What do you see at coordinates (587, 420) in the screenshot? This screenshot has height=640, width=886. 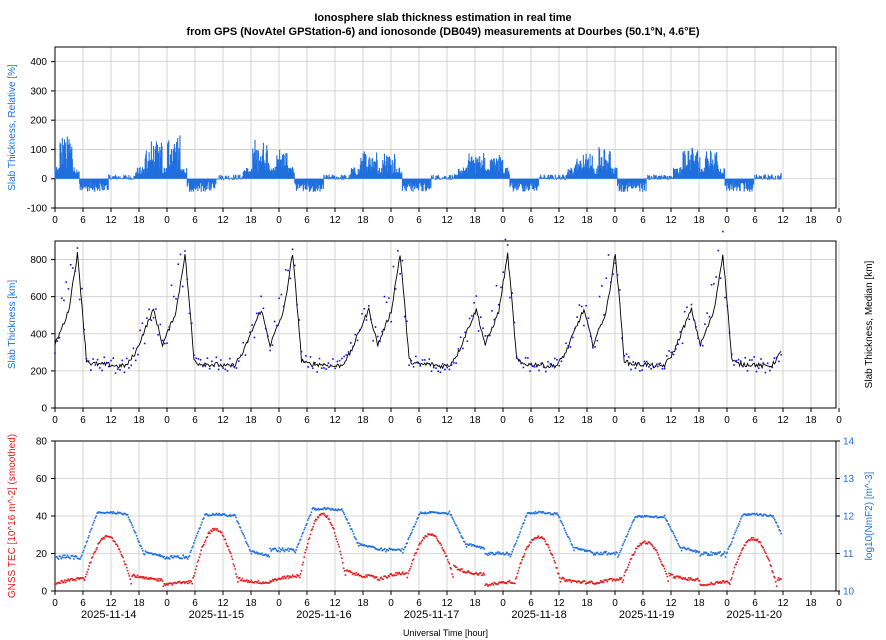 I see `x-tick-label: 18` at bounding box center [587, 420].